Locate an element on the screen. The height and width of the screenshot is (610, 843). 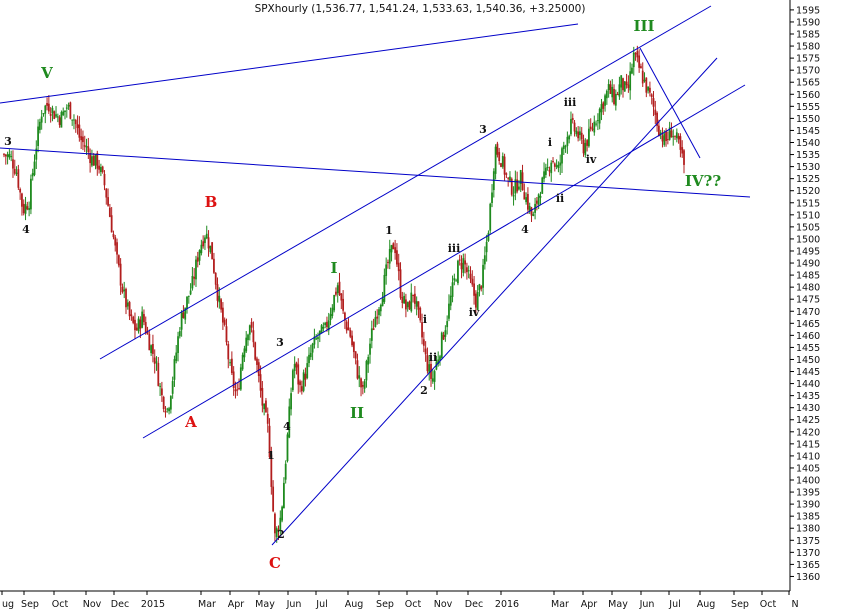
y-tick-label: 1590 is located at coordinates (808, 22).